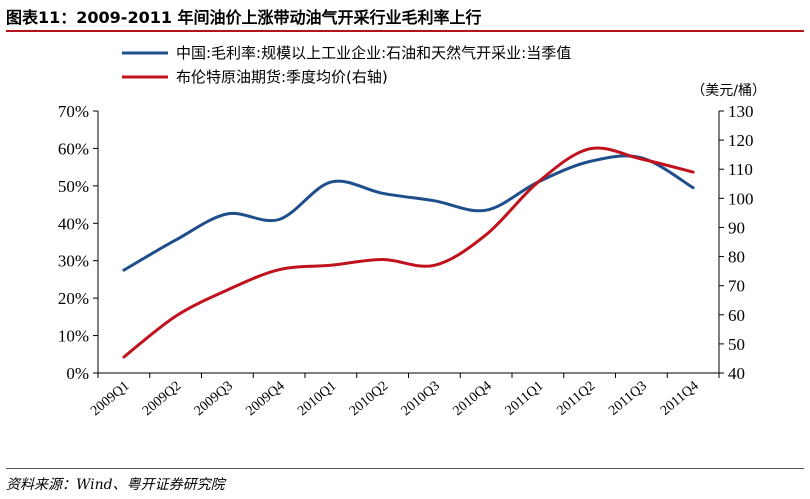 The width and height of the screenshot is (810, 499). Describe the element at coordinates (73, 186) in the screenshot. I see `left-tick-label: 50%` at that location.